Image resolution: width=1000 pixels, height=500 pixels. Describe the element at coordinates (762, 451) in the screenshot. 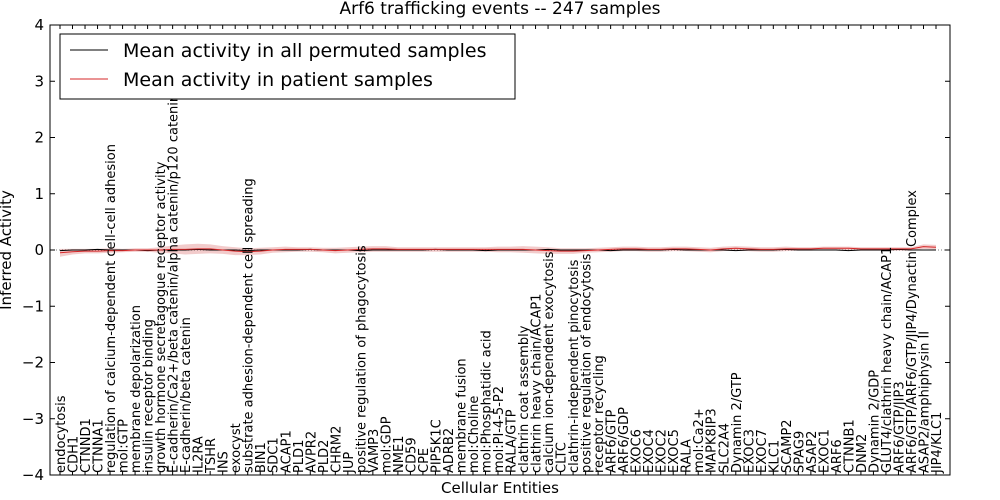

I see `category-label: EXOC7` at that location.